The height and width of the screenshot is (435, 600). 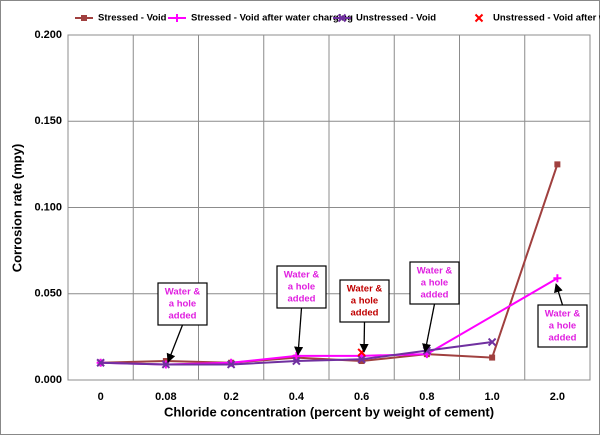 What do you see at coordinates (48, 294) in the screenshot?
I see `y-tick-label: 0.050` at bounding box center [48, 294].